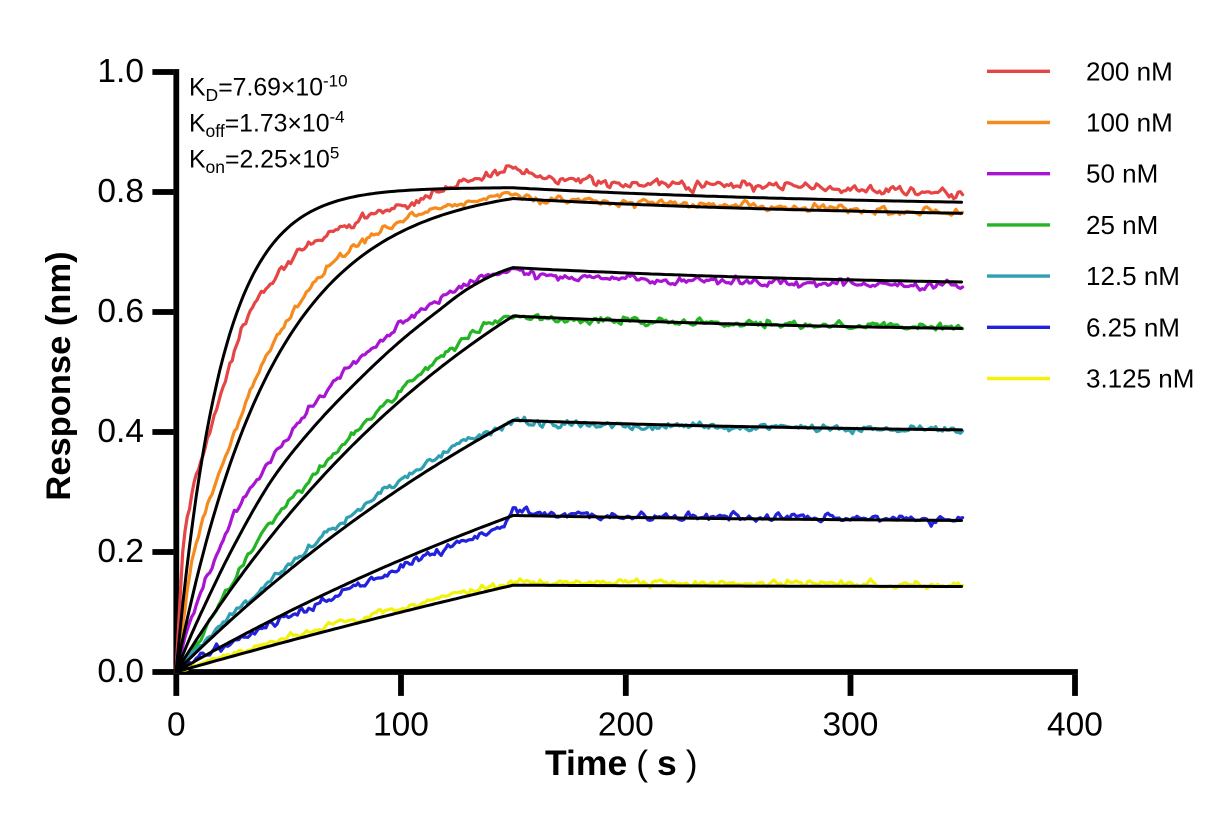 This screenshot has width=1232, height=825. Describe the element at coordinates (1075, 725) in the screenshot. I see `svg-text: 400` at that location.